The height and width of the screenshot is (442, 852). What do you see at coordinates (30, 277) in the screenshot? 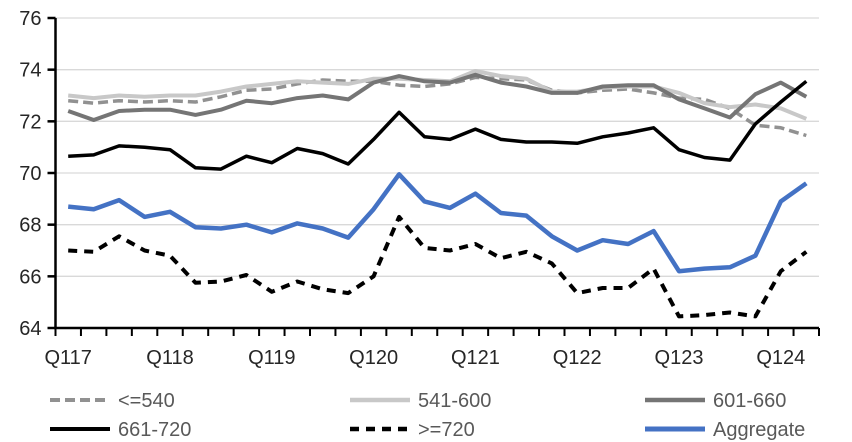
I see `y-axis-label: 66` at bounding box center [30, 277].